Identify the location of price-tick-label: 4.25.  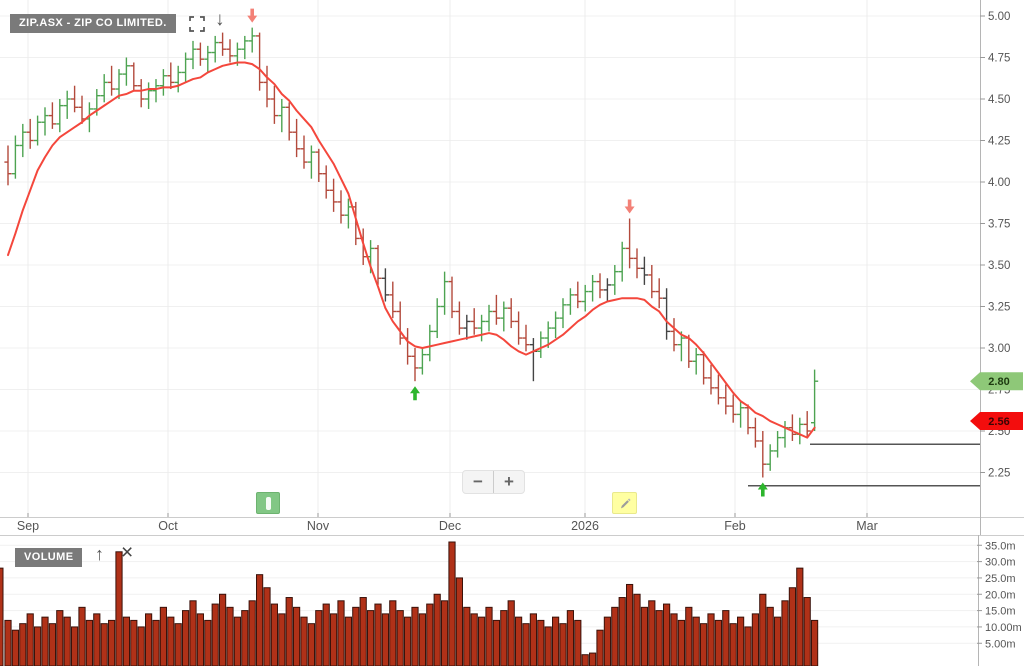
(999, 142).